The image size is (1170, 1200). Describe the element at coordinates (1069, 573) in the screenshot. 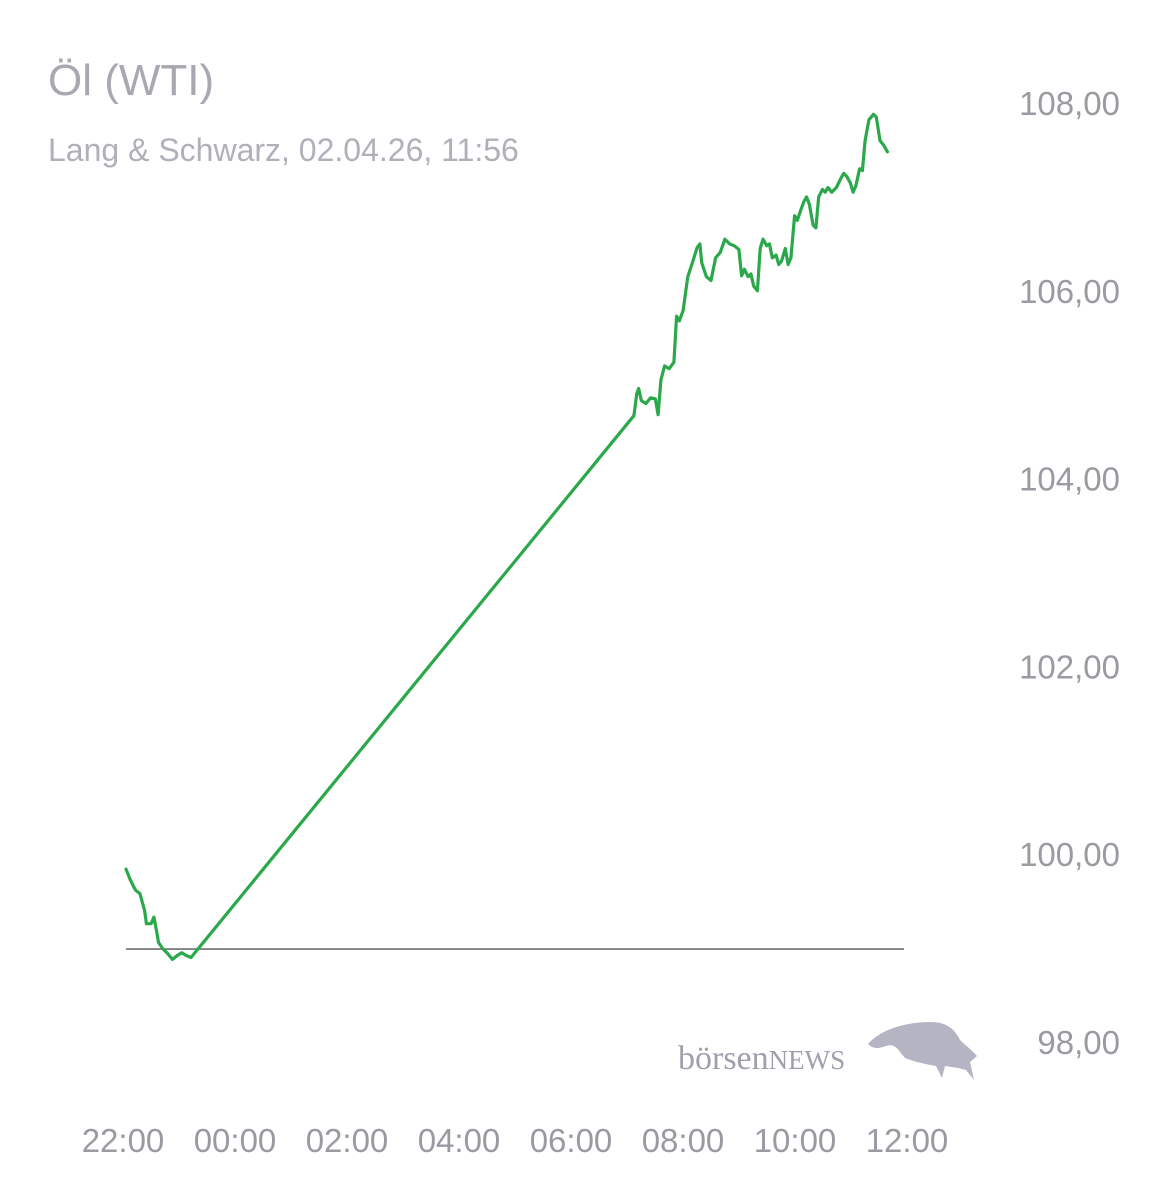

I see `y-axis: 108,00 106,00 104,00 102,00 100,00 98,00` at that location.